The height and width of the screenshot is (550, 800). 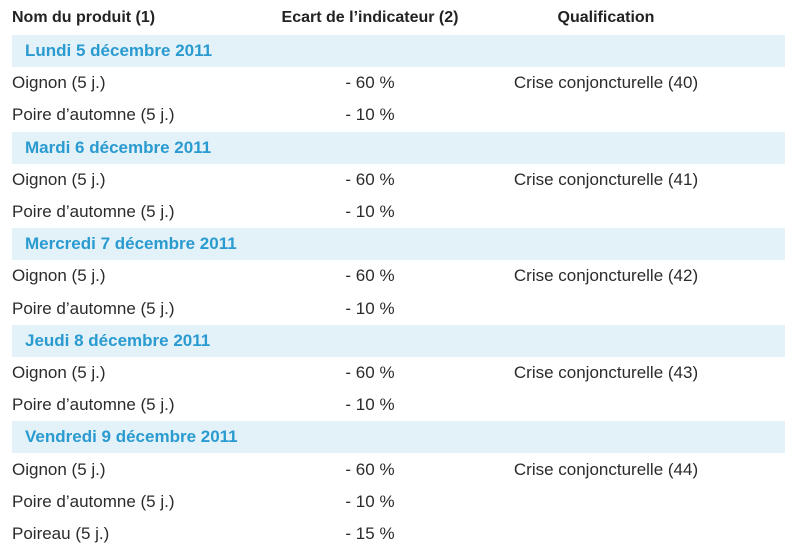 I want to click on header-cell: Ecart de l’indicateur (2), so click(x=370, y=17).